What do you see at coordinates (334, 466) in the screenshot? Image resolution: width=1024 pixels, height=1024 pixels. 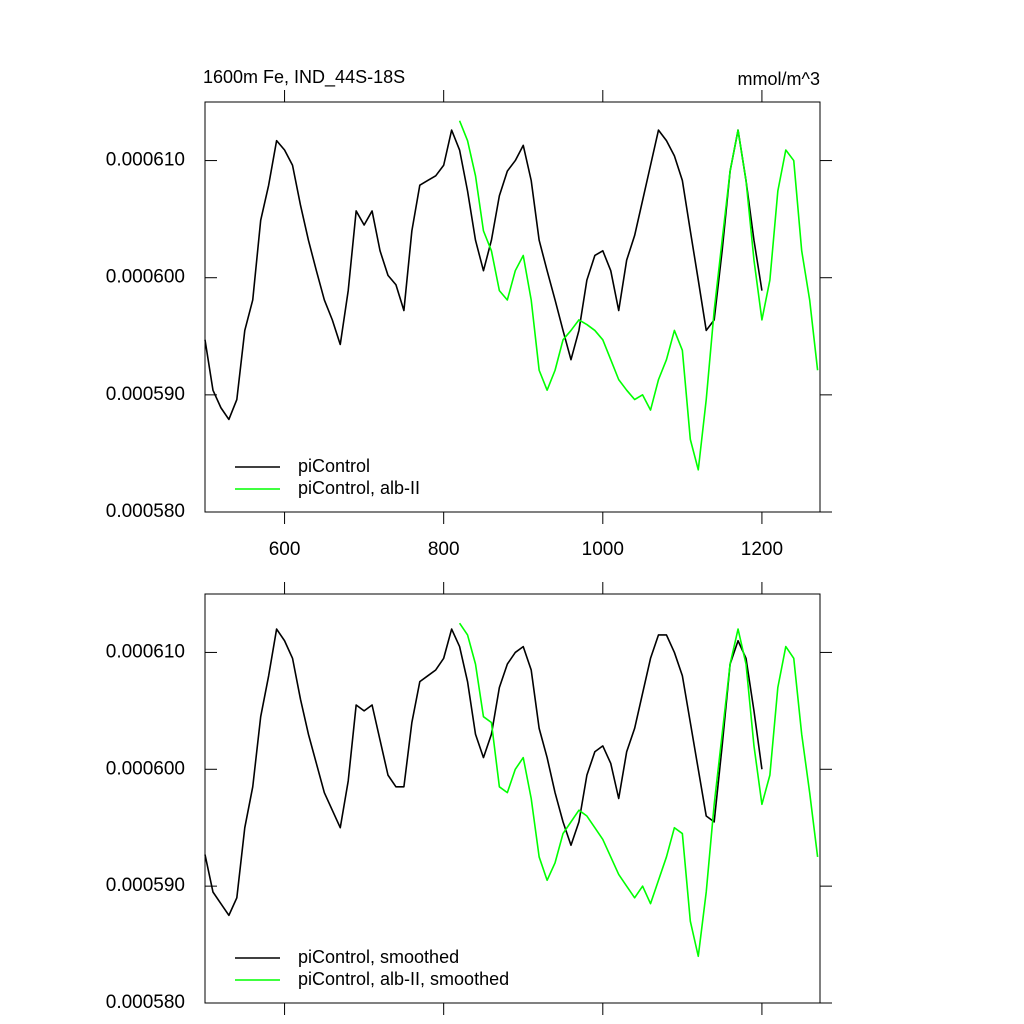 I see `legend-label: piControl` at bounding box center [334, 466].